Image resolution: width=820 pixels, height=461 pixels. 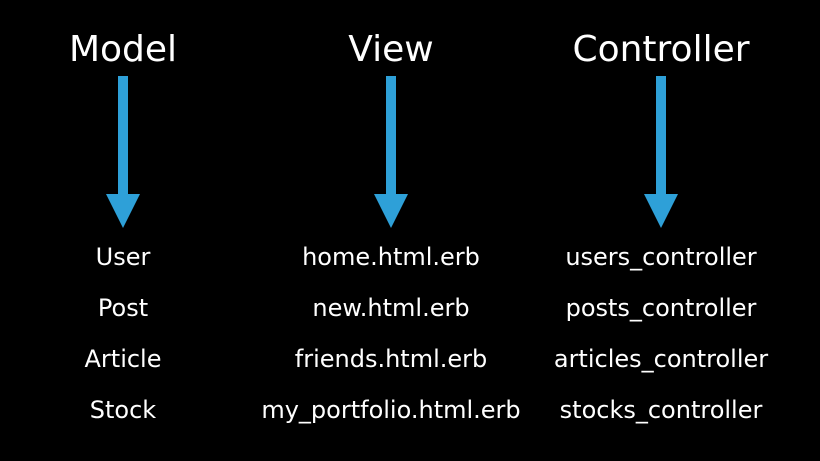 What do you see at coordinates (661, 257) in the screenshot?
I see `controller-item: users_controller` at bounding box center [661, 257].